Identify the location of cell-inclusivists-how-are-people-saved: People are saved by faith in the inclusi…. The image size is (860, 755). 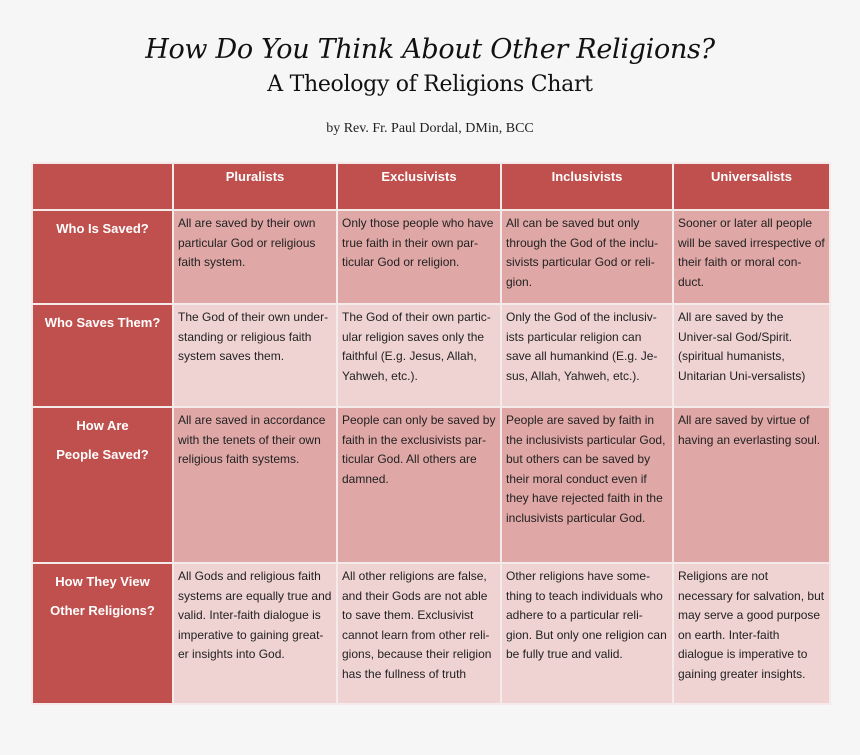
(587, 485).